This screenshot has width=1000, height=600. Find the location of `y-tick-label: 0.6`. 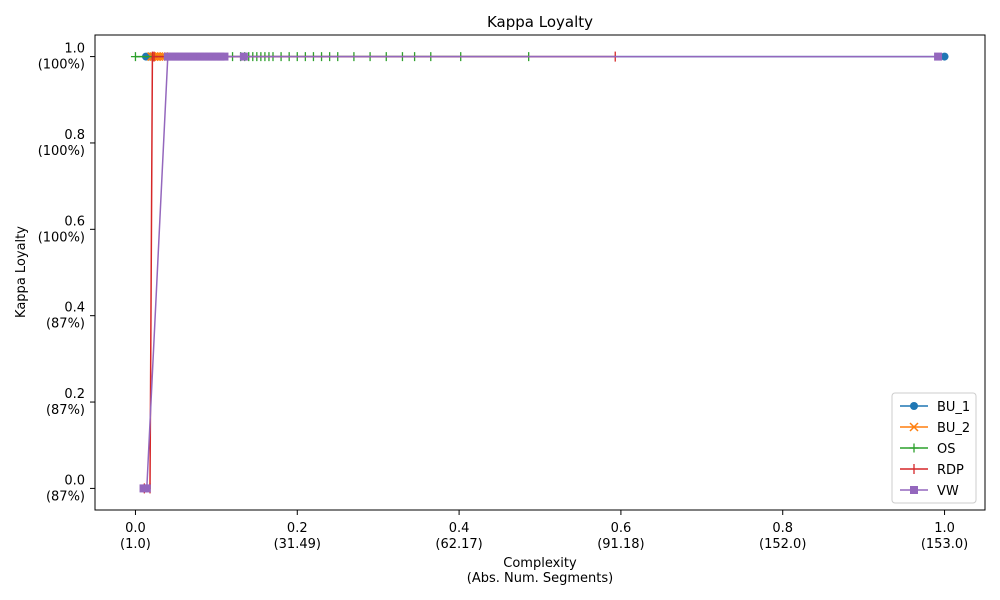

y-tick-label: 0.6 is located at coordinates (74, 221).